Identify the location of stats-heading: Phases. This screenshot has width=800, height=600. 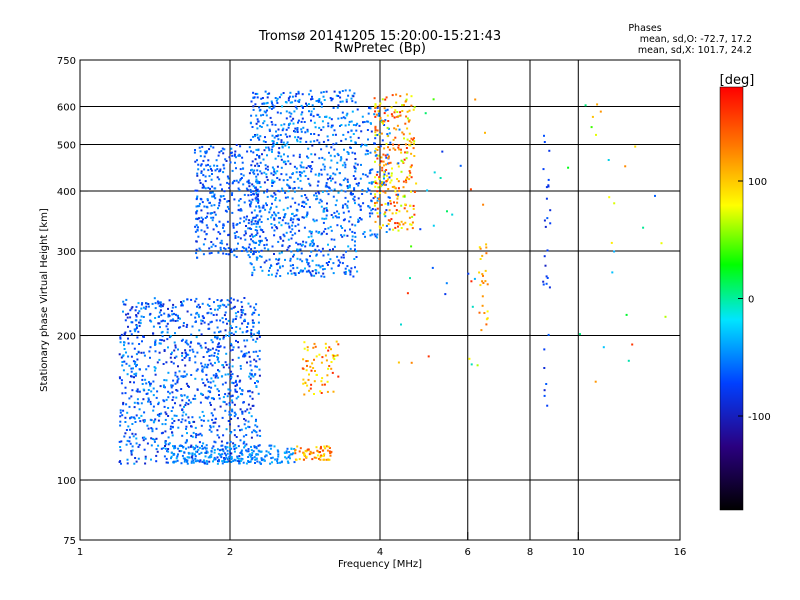
(644, 28).